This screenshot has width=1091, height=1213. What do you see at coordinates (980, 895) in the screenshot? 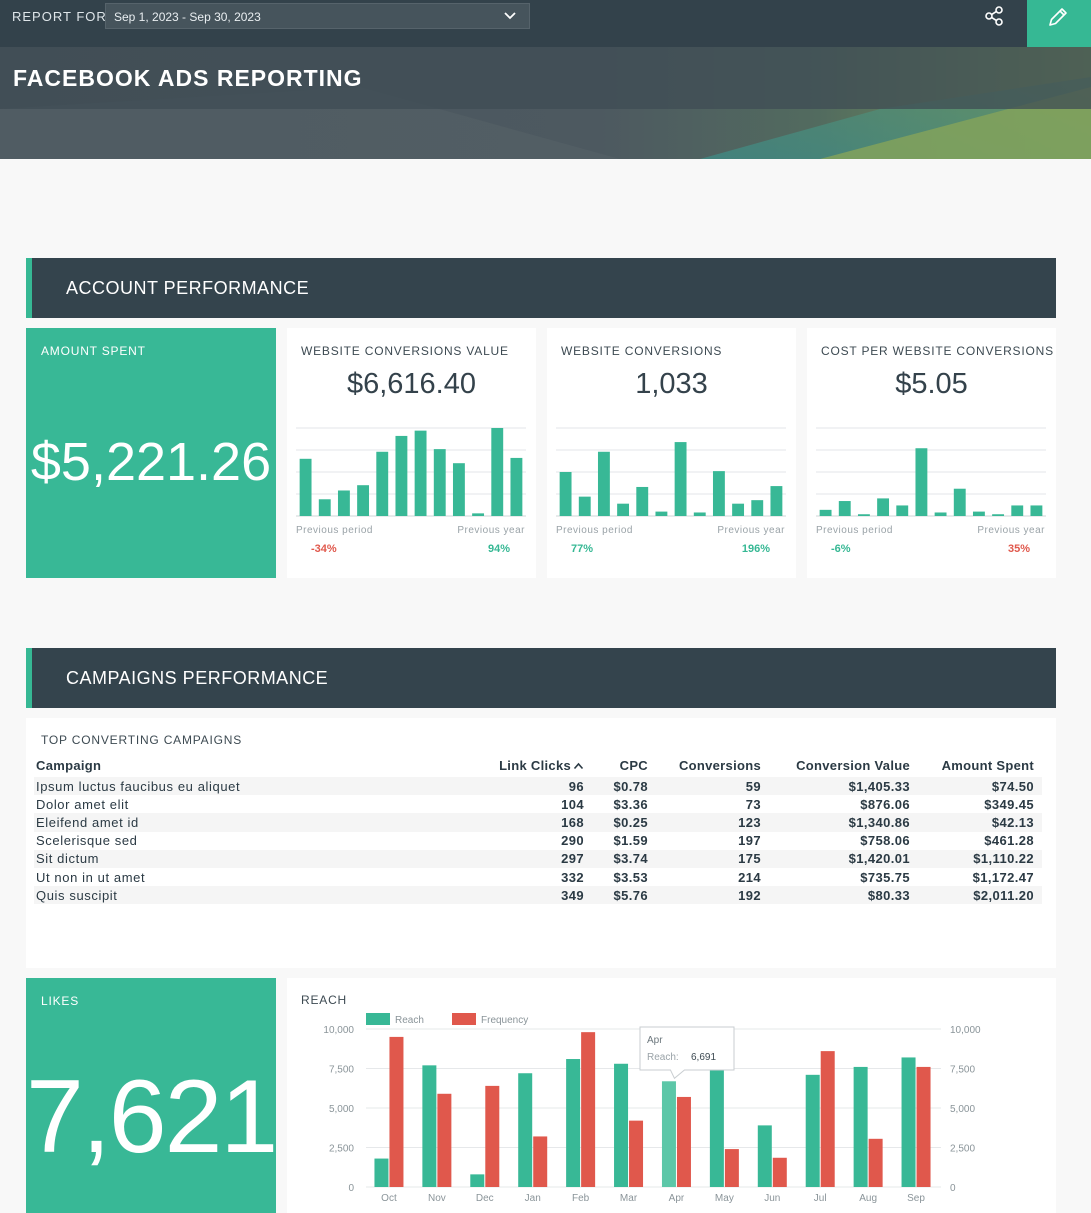
I see `amount-spent-cell: $2,011.20` at bounding box center [980, 895].